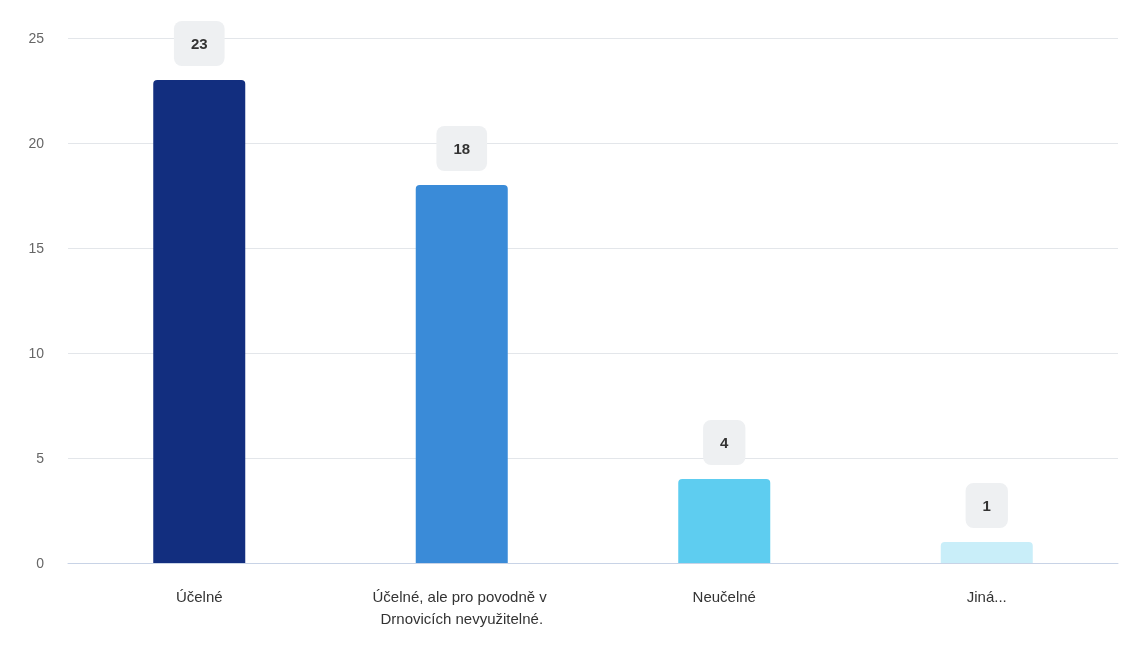  What do you see at coordinates (40, 563) in the screenshot?
I see `y-tick-label: 0` at bounding box center [40, 563].